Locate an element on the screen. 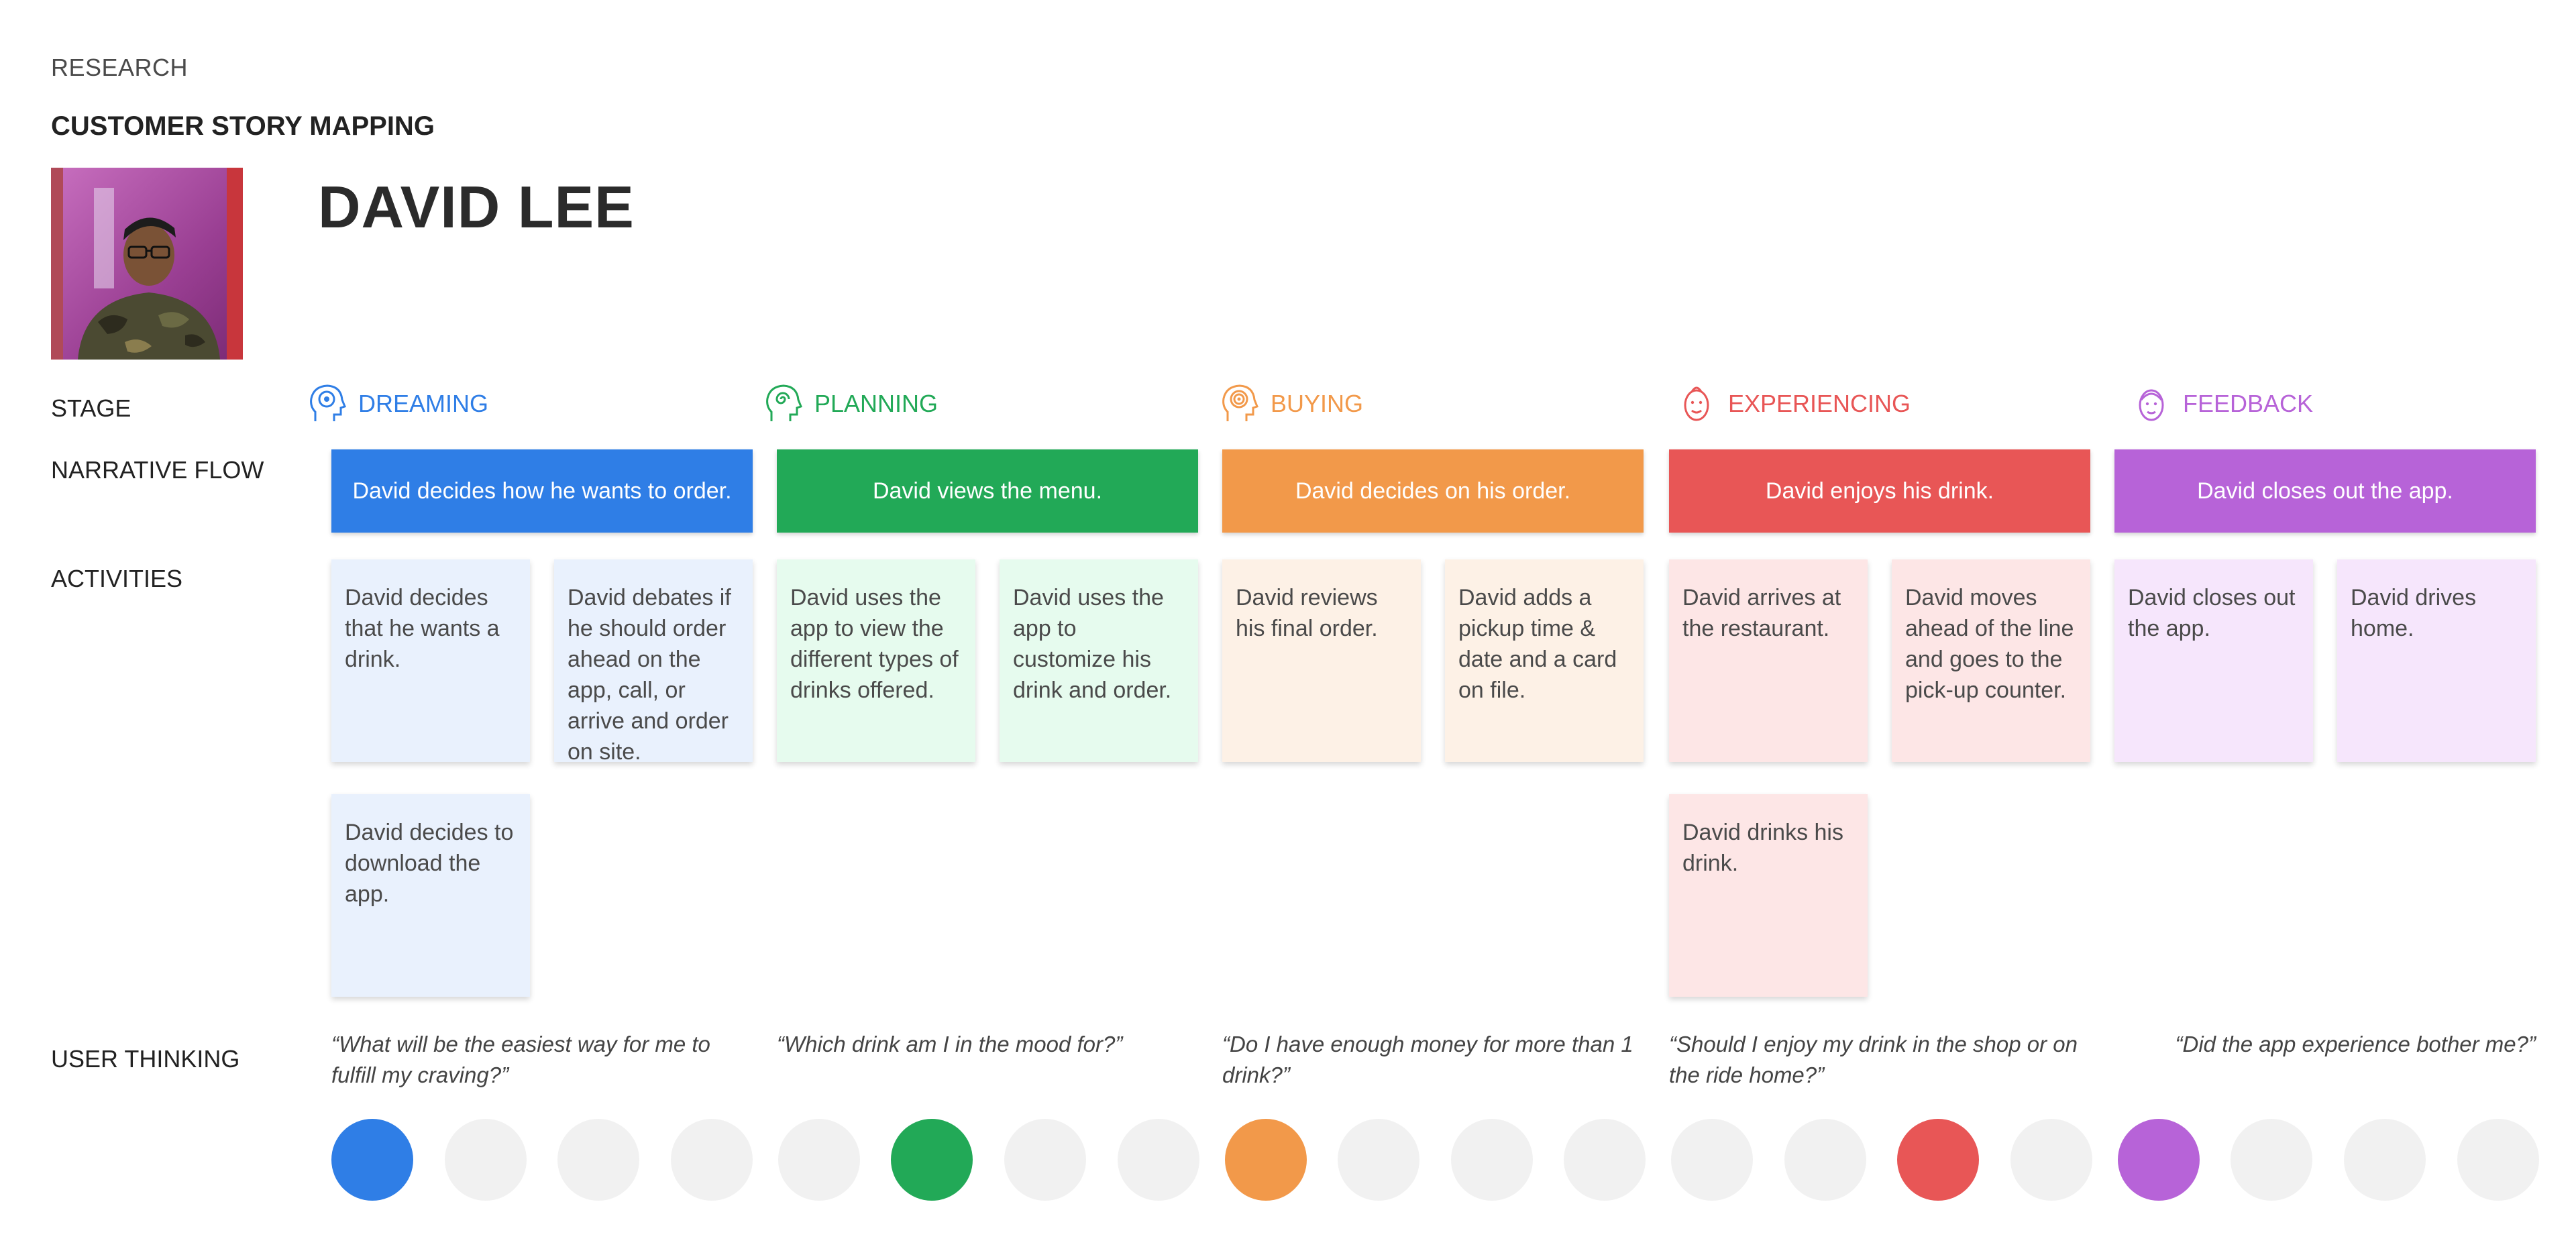 The image size is (2576, 1251). avatar-photo-icon is located at coordinates (147, 264).